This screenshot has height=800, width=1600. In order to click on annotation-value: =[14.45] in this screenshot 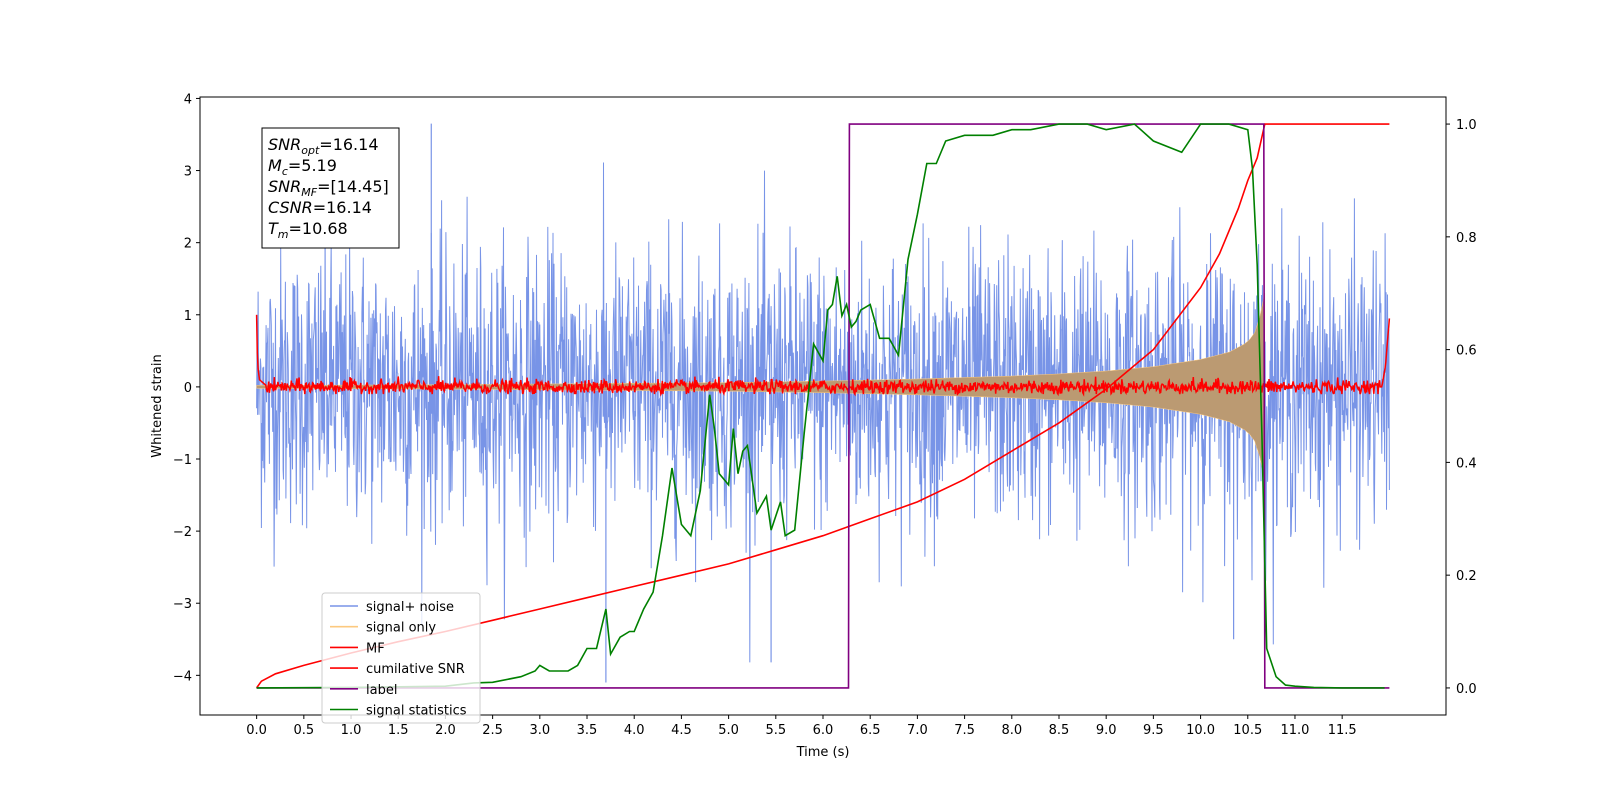, I will do `click(353, 186)`.